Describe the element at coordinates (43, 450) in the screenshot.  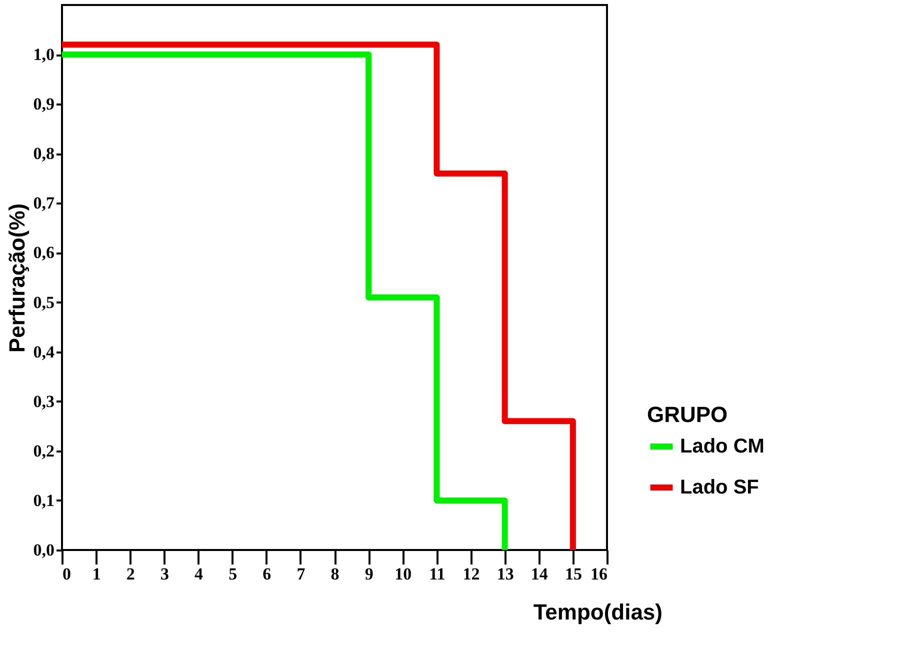
I see `y-tick-label: 0,2` at that location.